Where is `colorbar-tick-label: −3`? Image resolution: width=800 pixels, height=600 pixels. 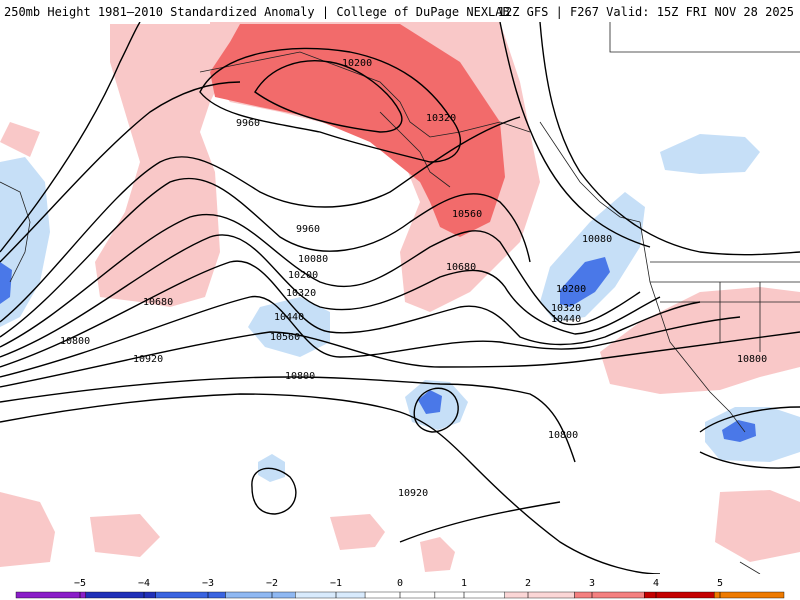
colorbar-tick-label: −3 is located at coordinates (208, 583).